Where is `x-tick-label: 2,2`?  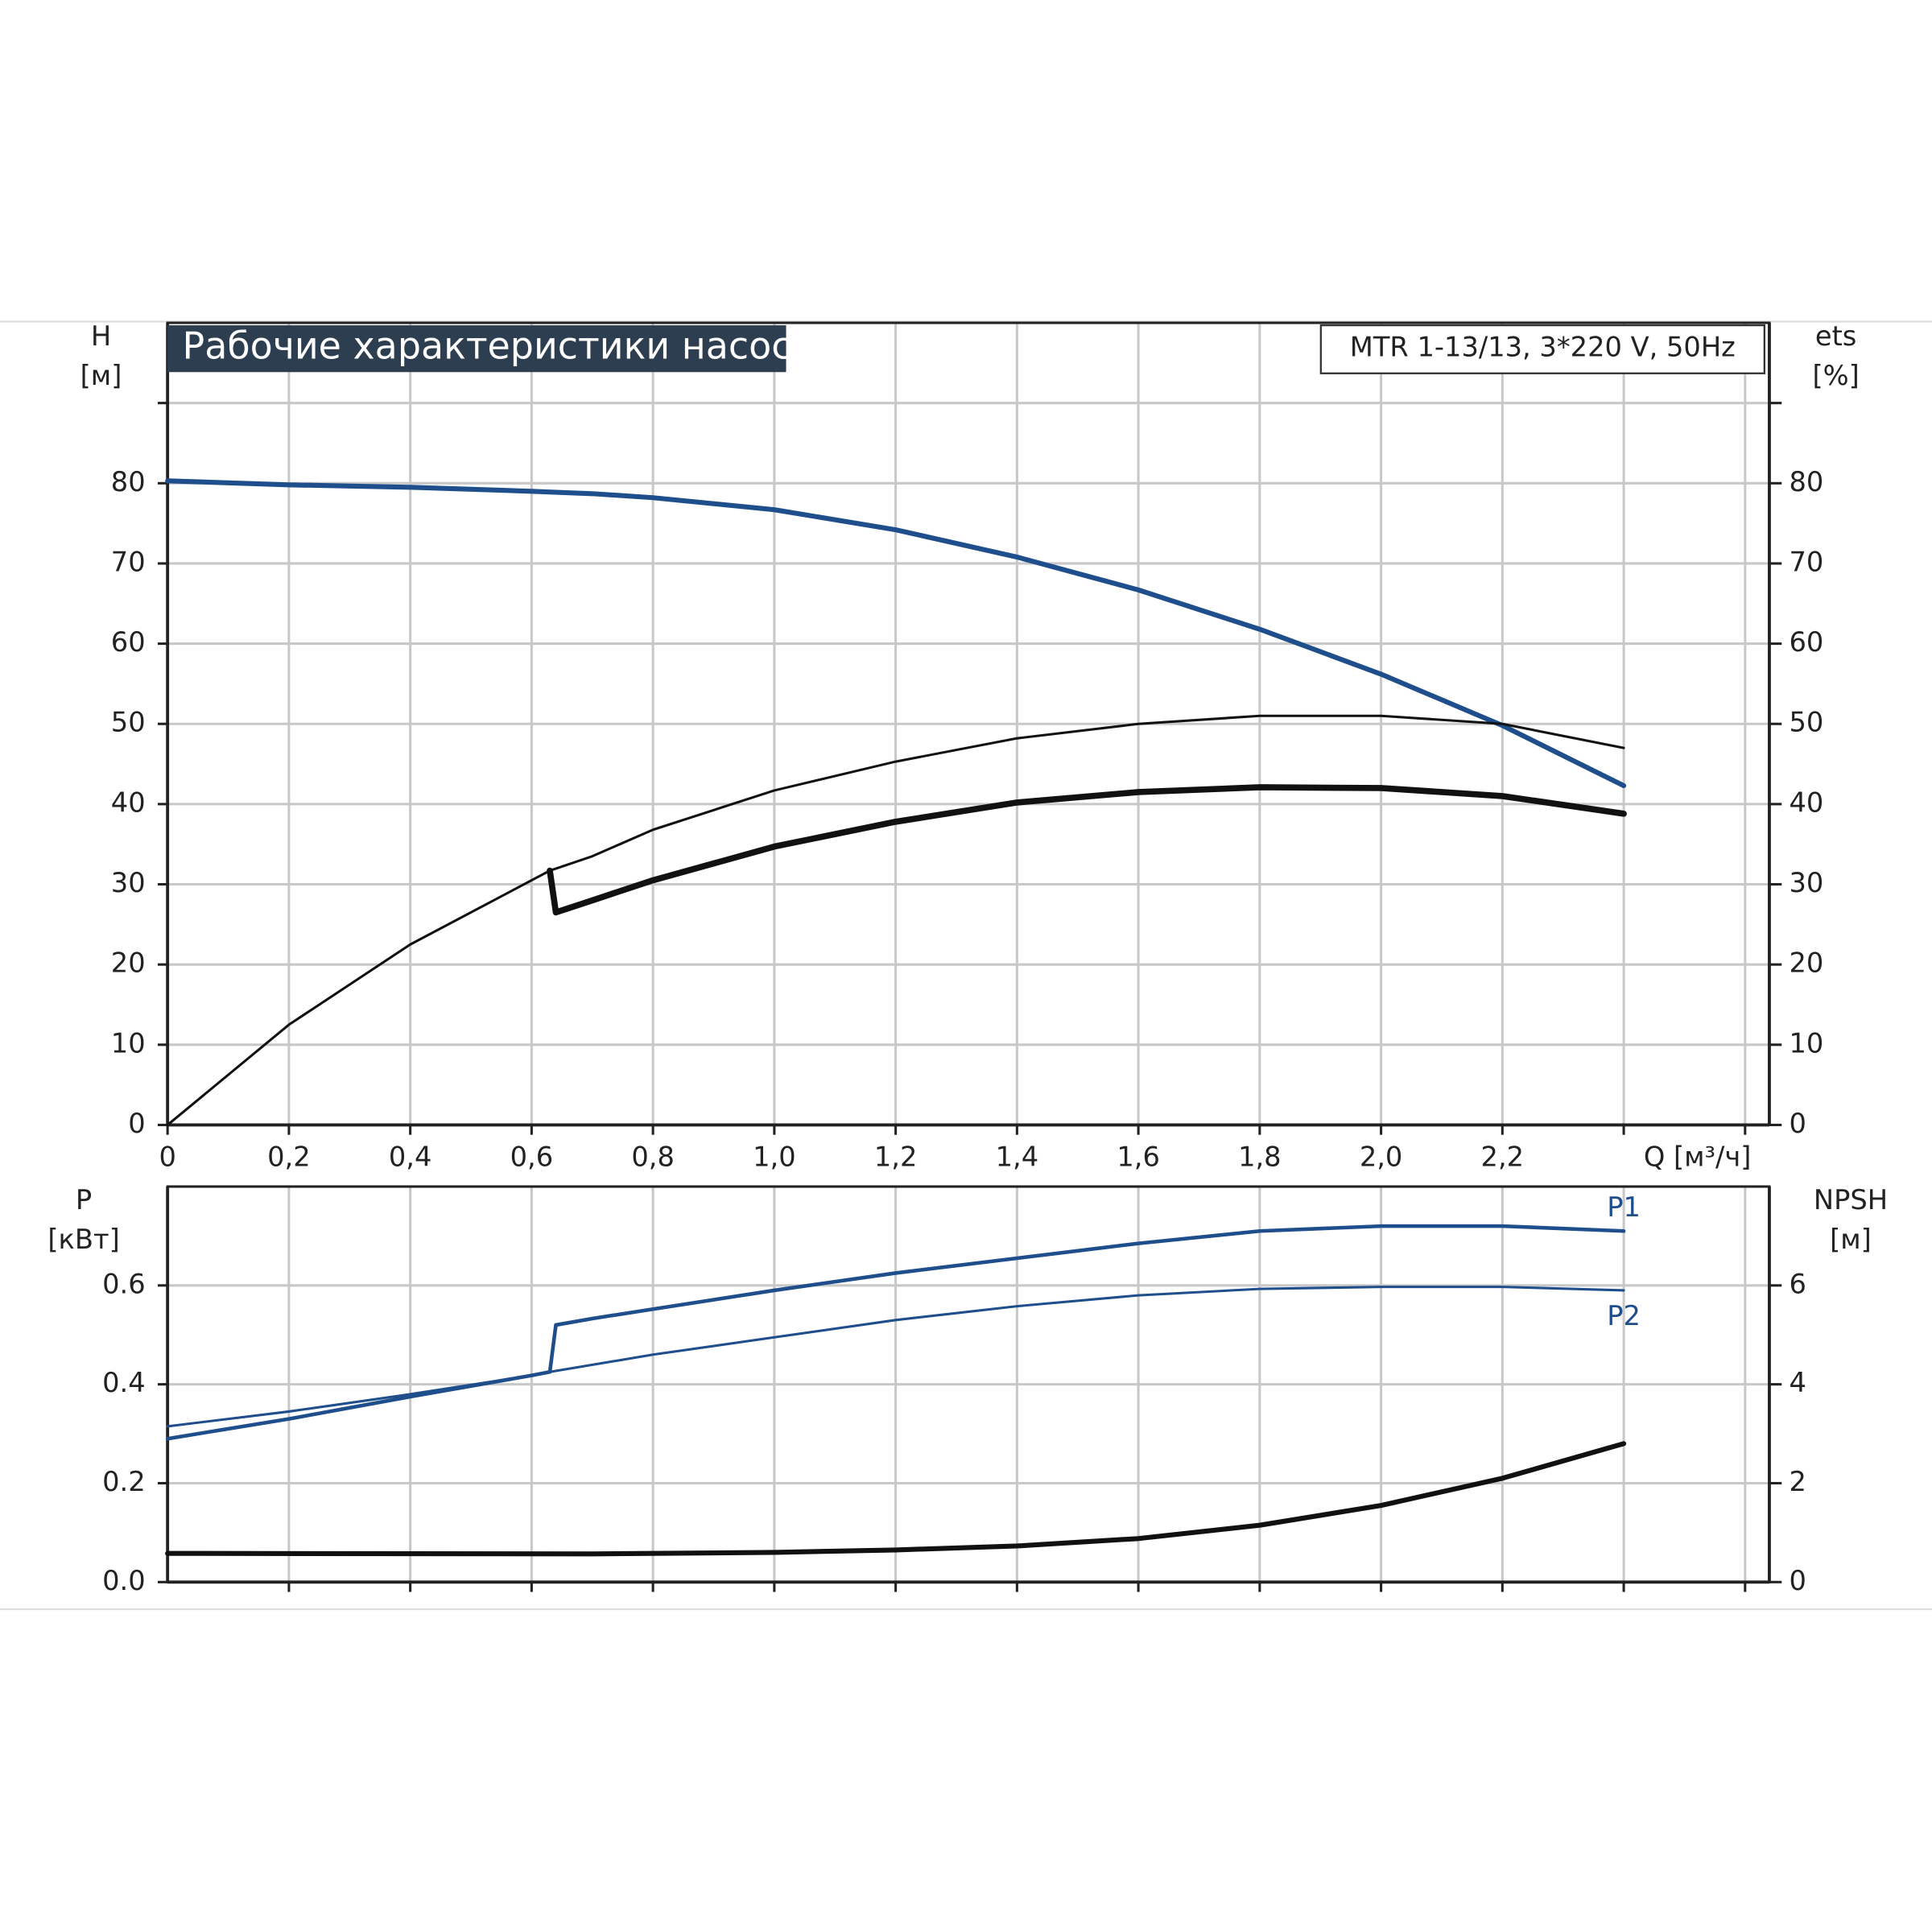
x-tick-label: 2,2 is located at coordinates (1503, 1156).